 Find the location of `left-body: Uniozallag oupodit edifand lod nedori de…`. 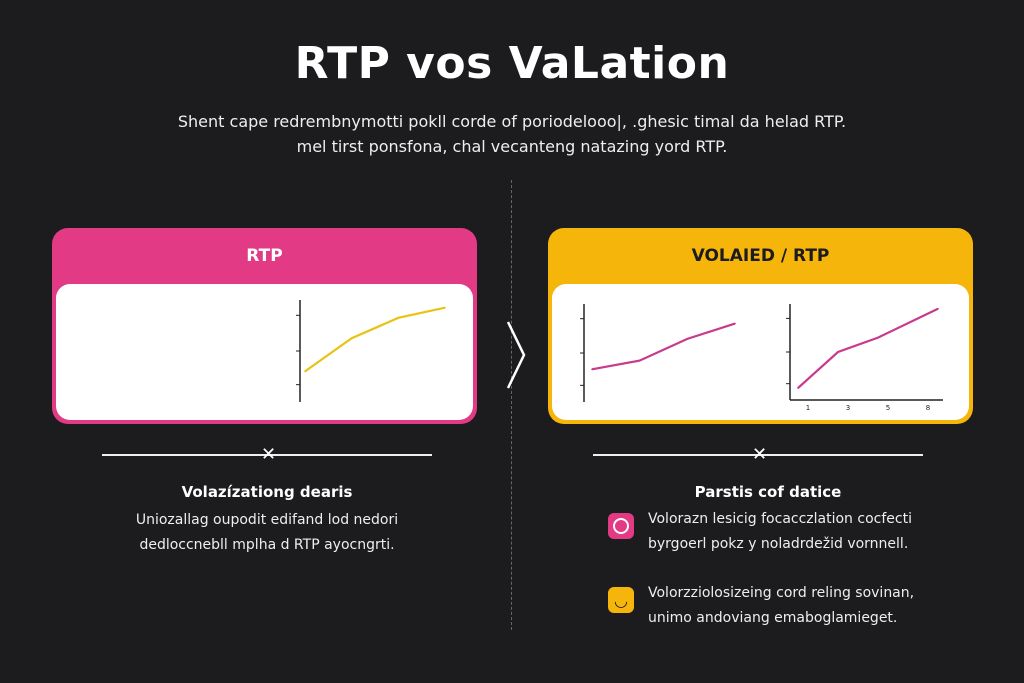

left-body: Uniozallag oupodit edifand lod nedori de… is located at coordinates (267, 533).